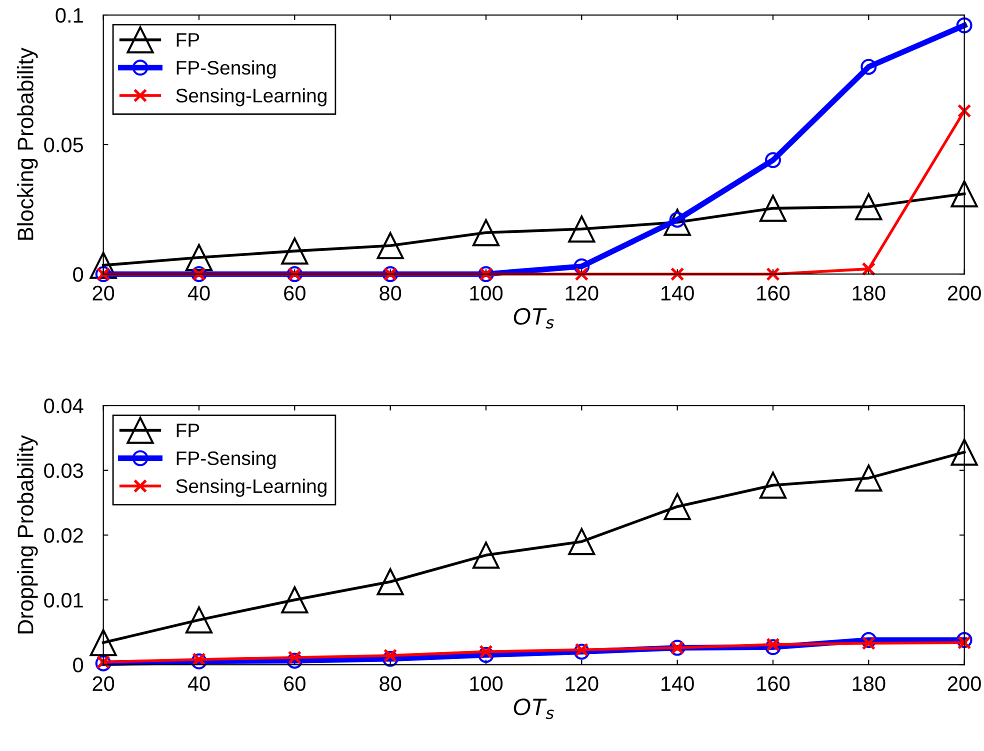  What do you see at coordinates (64, 406) in the screenshot?
I see `y-tick-label: 0.04` at bounding box center [64, 406].